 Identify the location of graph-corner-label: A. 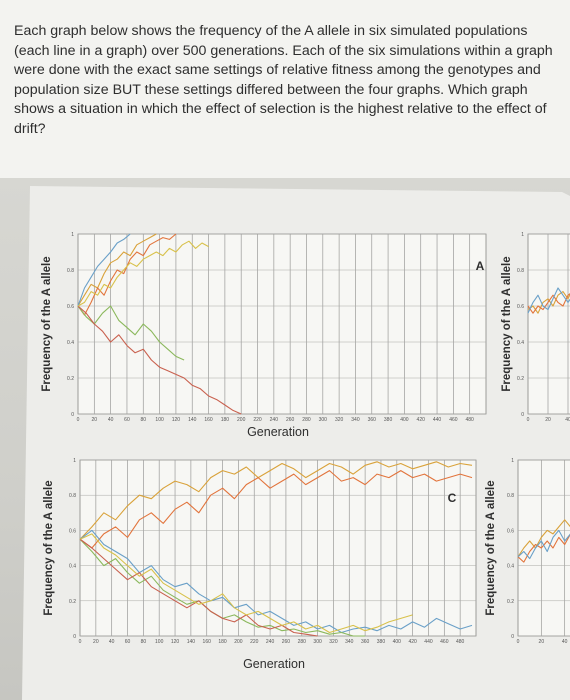
(480, 266).